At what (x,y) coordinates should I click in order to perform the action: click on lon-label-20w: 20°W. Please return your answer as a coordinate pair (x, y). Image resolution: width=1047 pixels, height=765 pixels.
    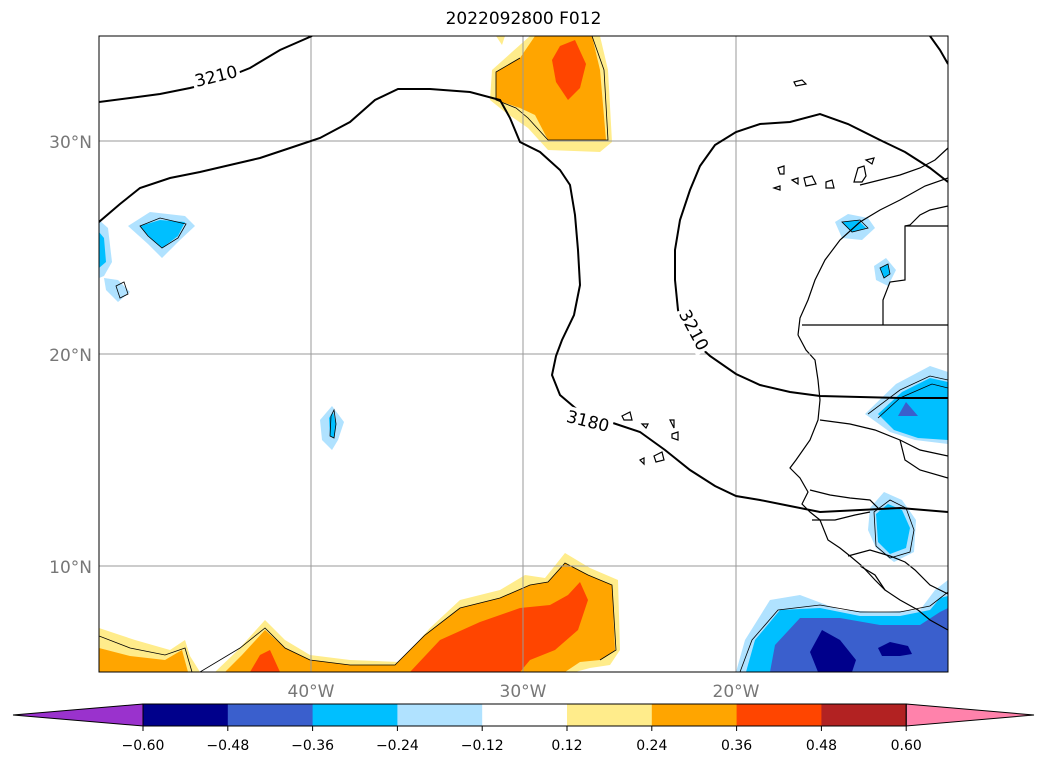
    Looking at the image, I should click on (736, 692).